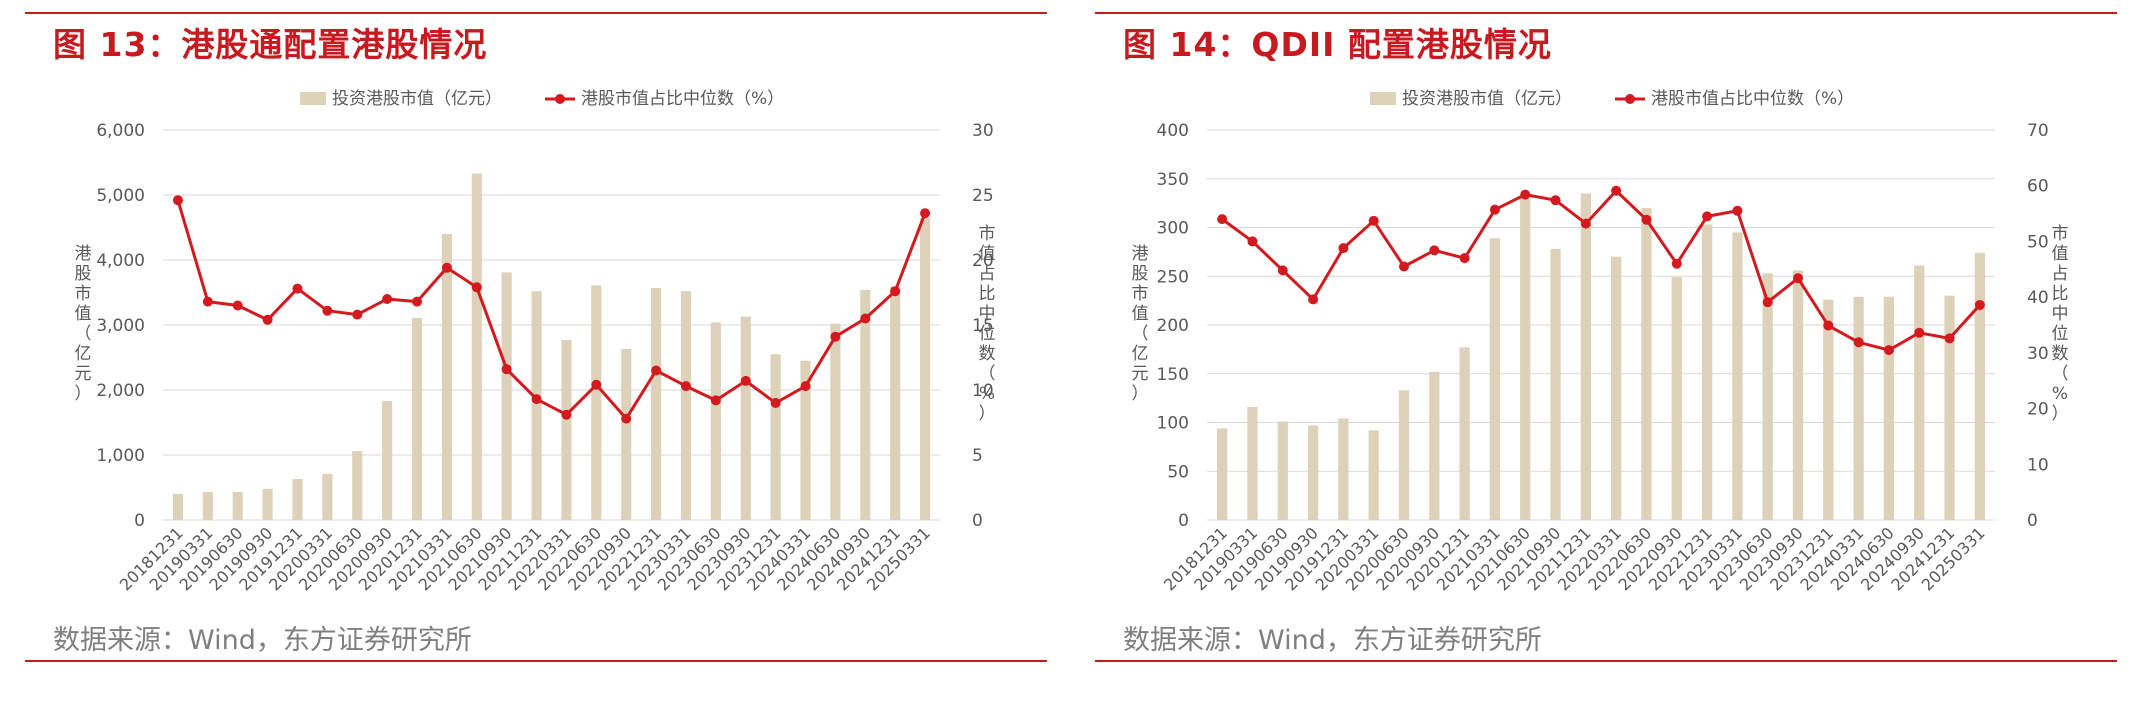 This screenshot has height=713, width=2145. I want to click on y2-tick-label: 30, so click(983, 131).